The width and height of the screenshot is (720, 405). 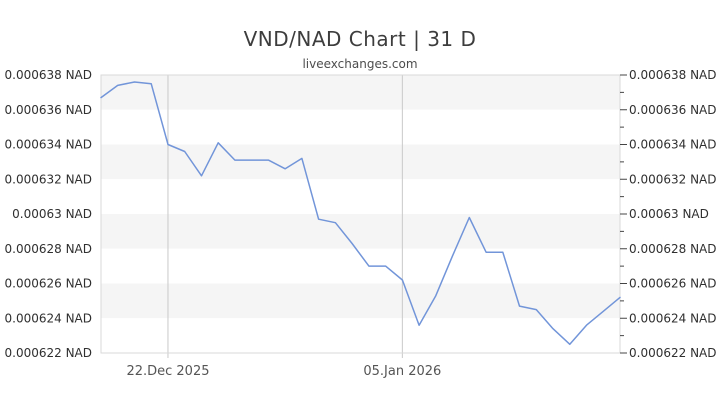 What do you see at coordinates (673, 318) in the screenshot?
I see `y-axis-label-right: 0.000624 NAD` at bounding box center [673, 318].